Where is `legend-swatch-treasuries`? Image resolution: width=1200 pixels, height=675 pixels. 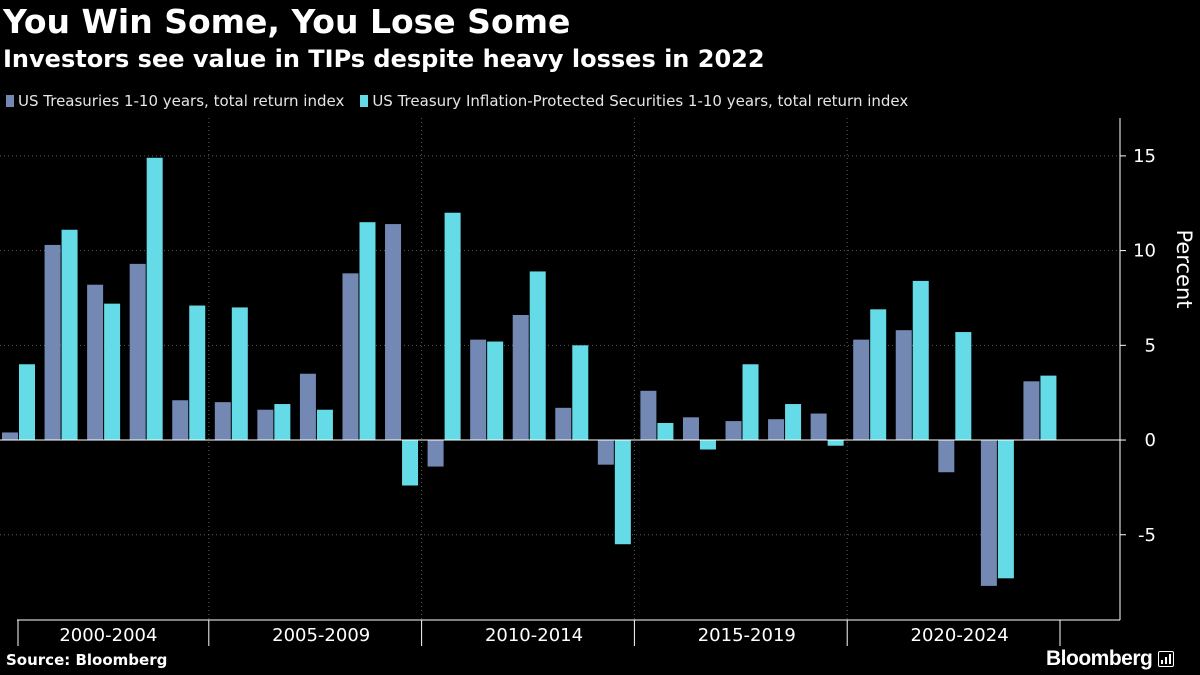 legend-swatch-treasuries is located at coordinates (10, 101).